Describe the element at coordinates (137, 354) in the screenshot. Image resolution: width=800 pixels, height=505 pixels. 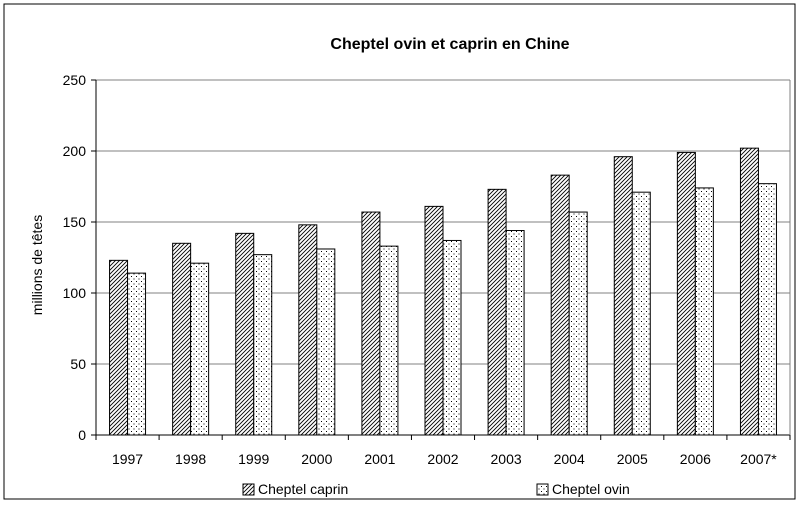
I see `bar-ovin-1997` at that location.